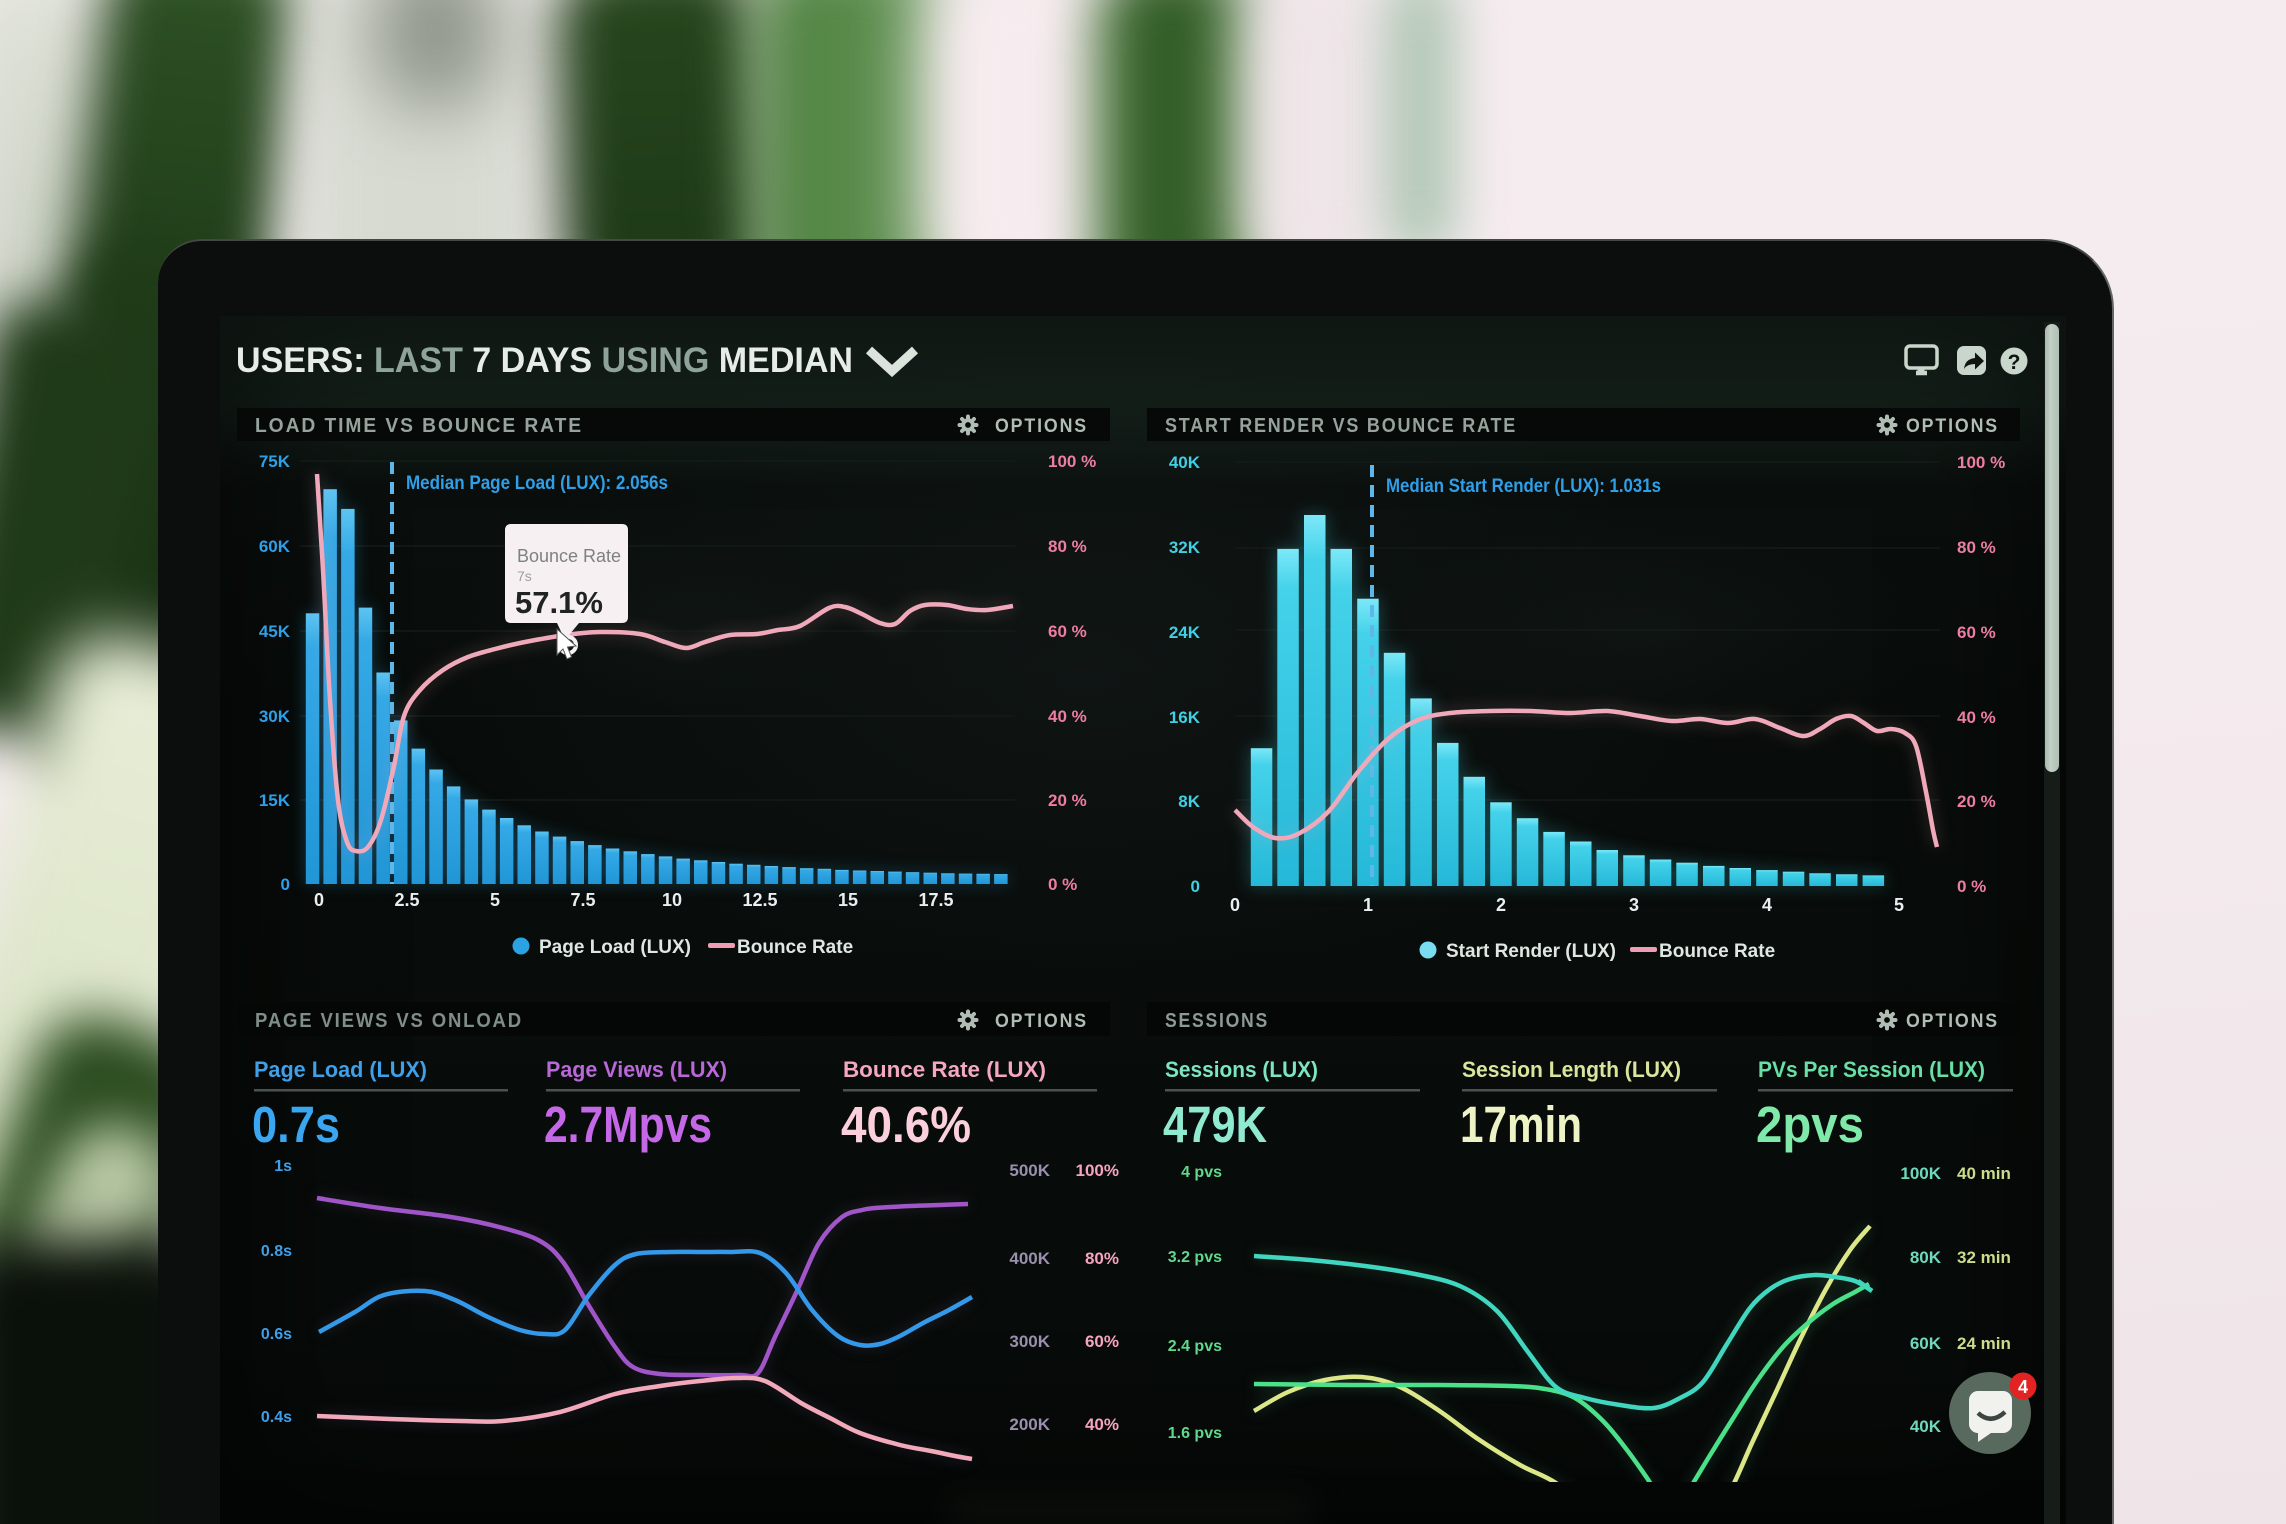  What do you see at coordinates (275, 631) in the screenshot?
I see `svg-text: 45K` at bounding box center [275, 631].